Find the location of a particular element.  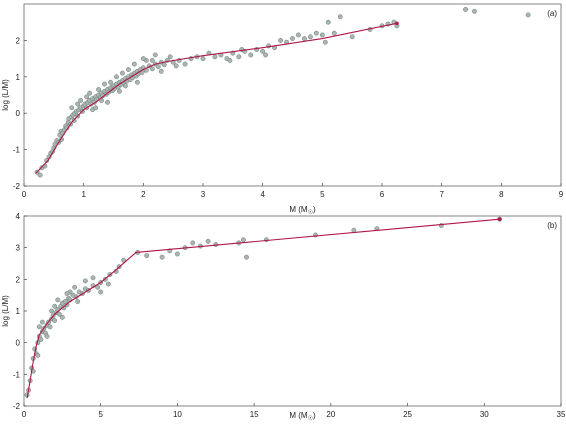

x-tick-label: 3 is located at coordinates (203, 194).